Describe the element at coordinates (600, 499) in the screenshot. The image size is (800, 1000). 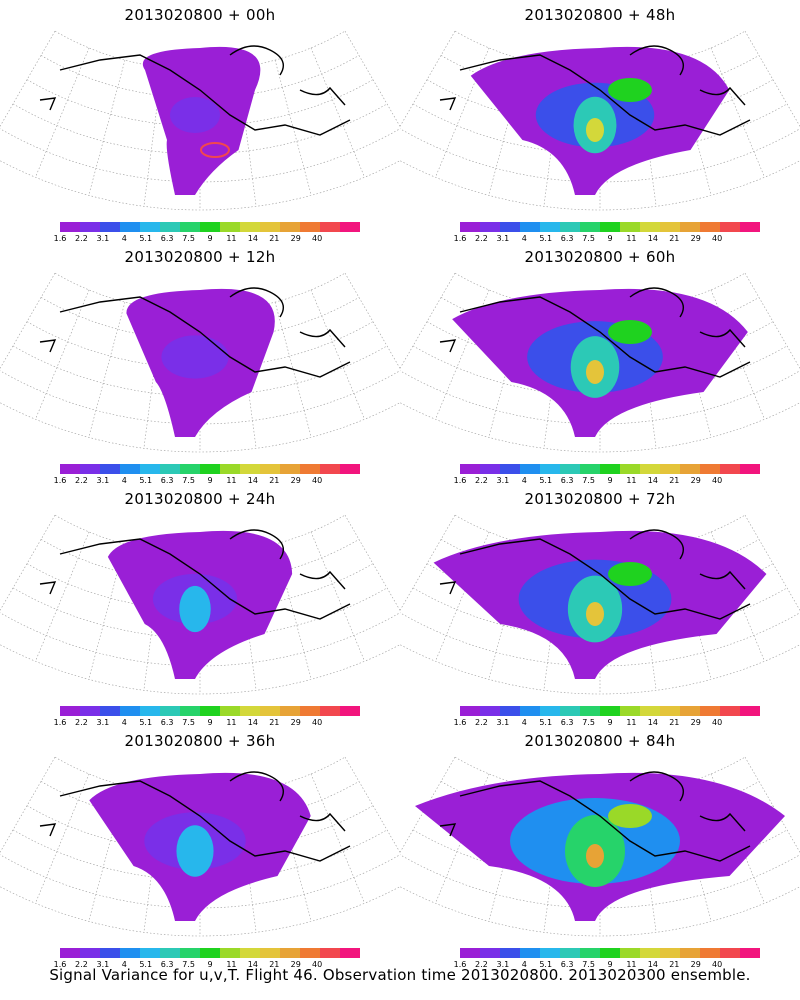
I see `panel-title: 2013020800 + 72h` at that location.